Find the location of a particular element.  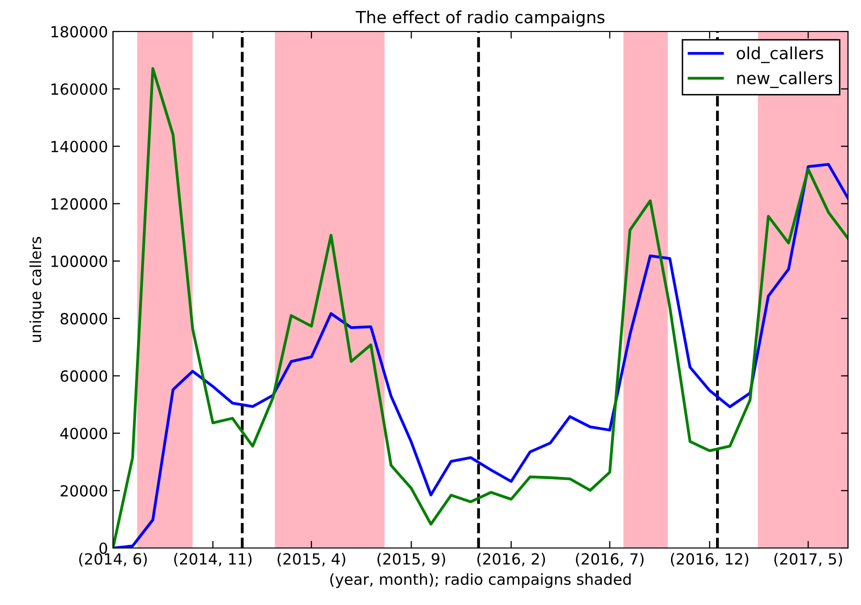

y-tick-label: 140000 is located at coordinates (79, 146).